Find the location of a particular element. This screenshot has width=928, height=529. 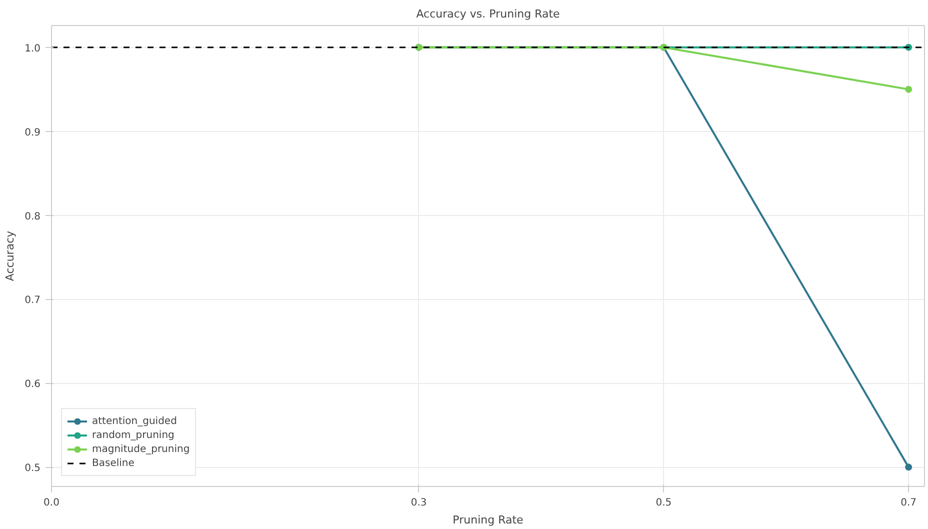

y-tick-label: 1.0 is located at coordinates (32, 48).